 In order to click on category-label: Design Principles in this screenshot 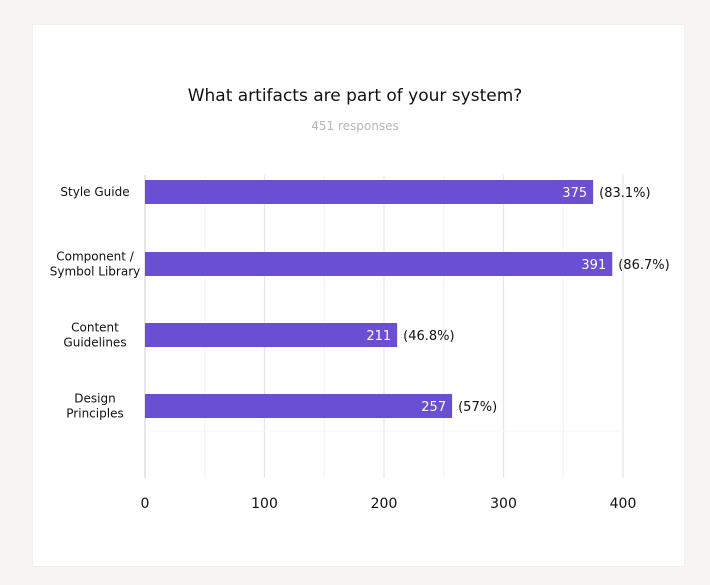, I will do `click(94, 406)`.